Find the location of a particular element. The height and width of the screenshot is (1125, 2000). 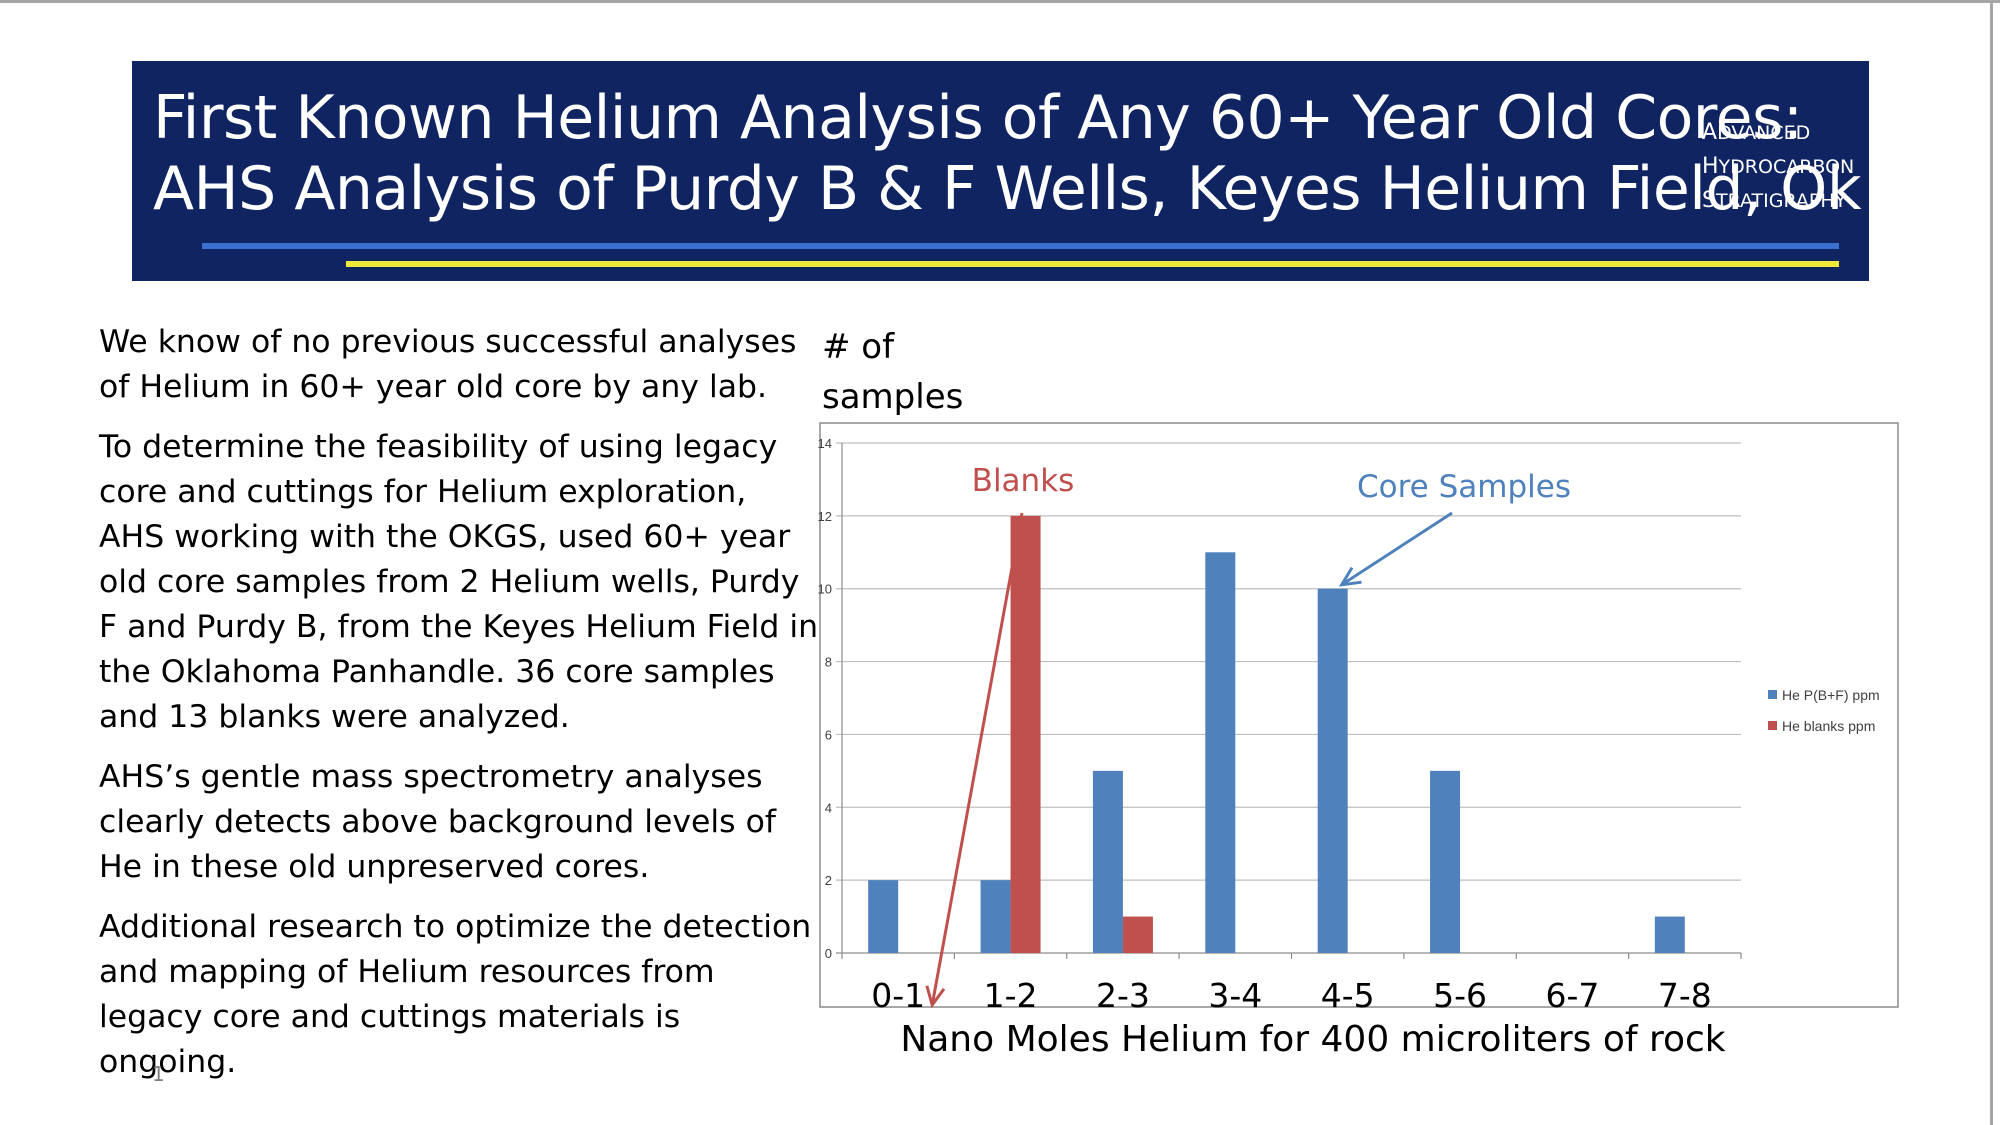

annotation-core-samples-label: Core Samples is located at coordinates (1464, 487).